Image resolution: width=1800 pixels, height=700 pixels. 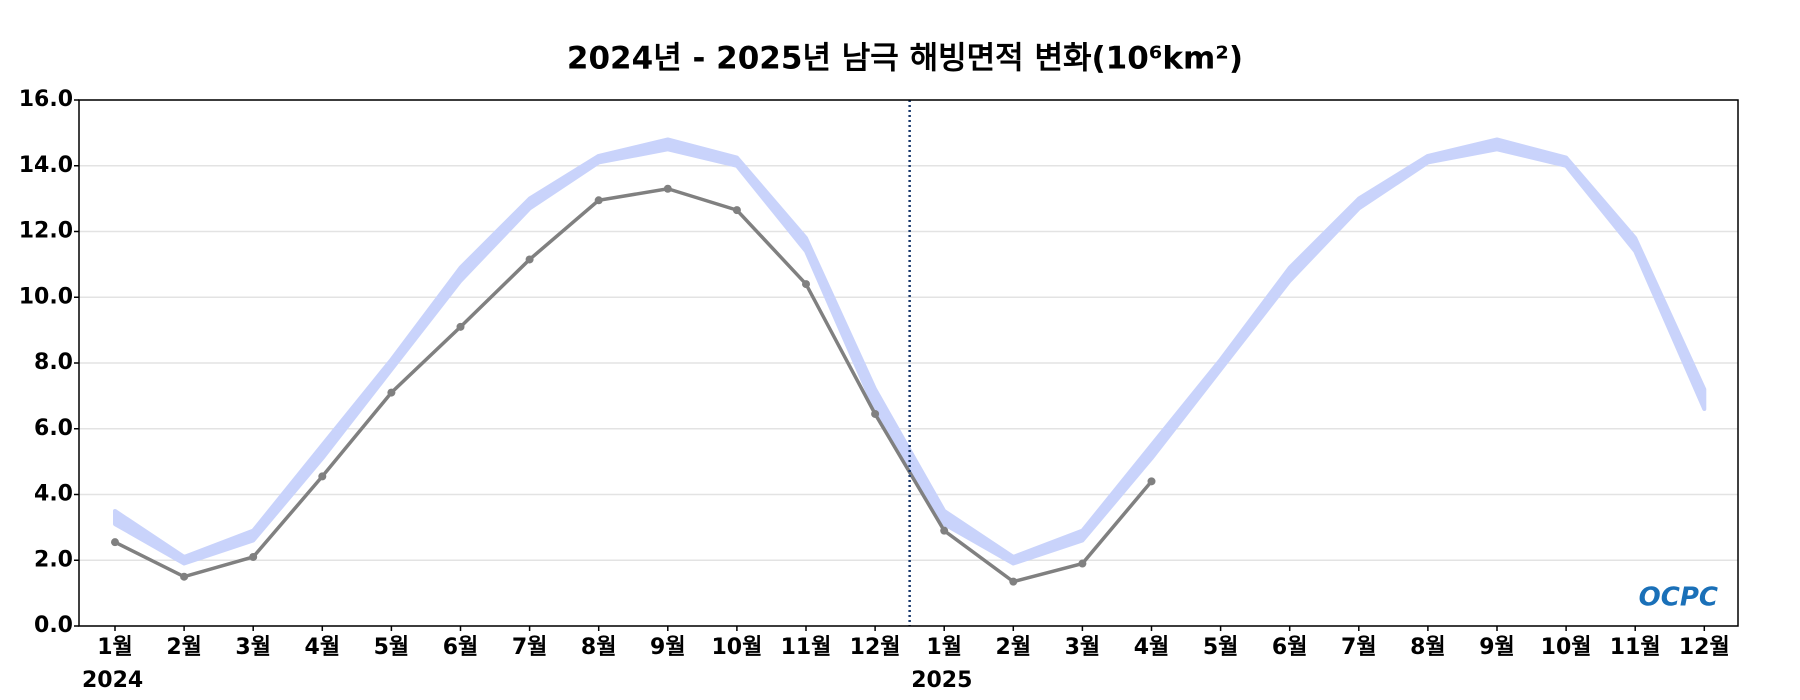 What do you see at coordinates (46, 231) in the screenshot?
I see `y-tick-label: 12.0` at bounding box center [46, 231].